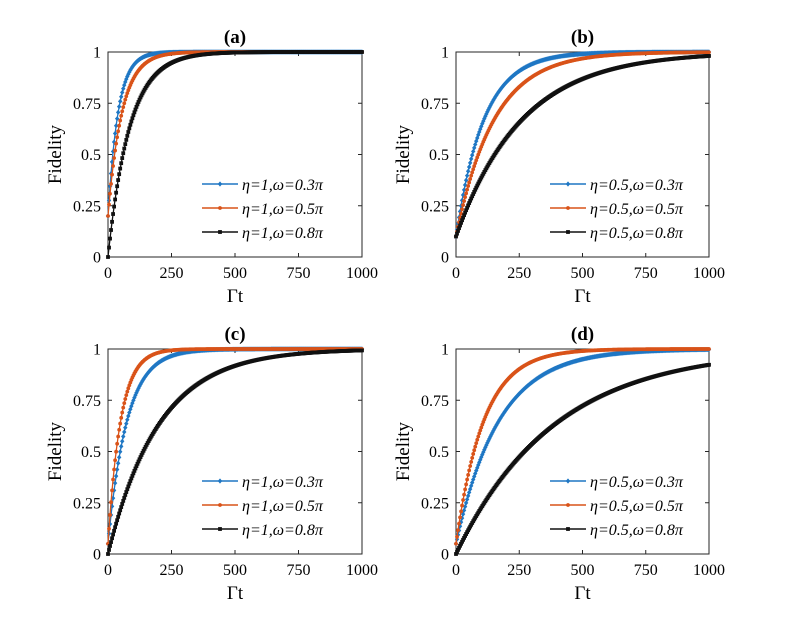 The image size is (791, 631). Describe the element at coordinates (234, 134) in the screenshot. I see `series-line` at that location.